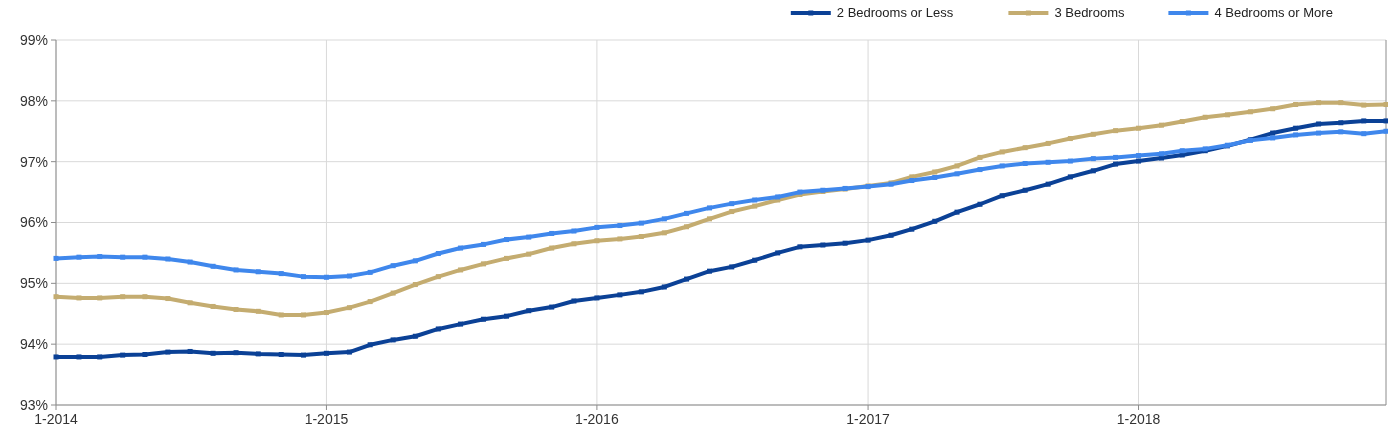  I want to click on y-tick-label: 99%, so click(33, 39).